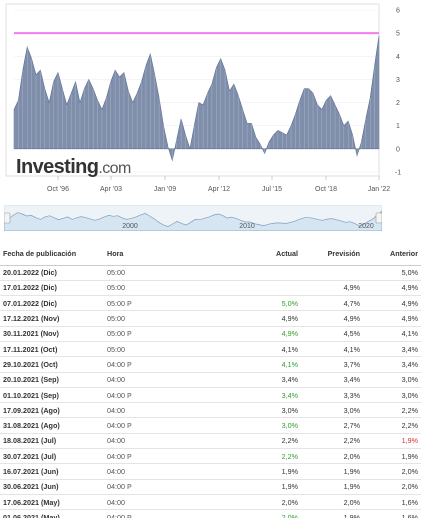 This screenshot has height=518, width=421. What do you see at coordinates (210, 273) in the screenshot?
I see `table-row: 20.01.2022 (Dic) 05:00 5,0%` at bounding box center [210, 273].